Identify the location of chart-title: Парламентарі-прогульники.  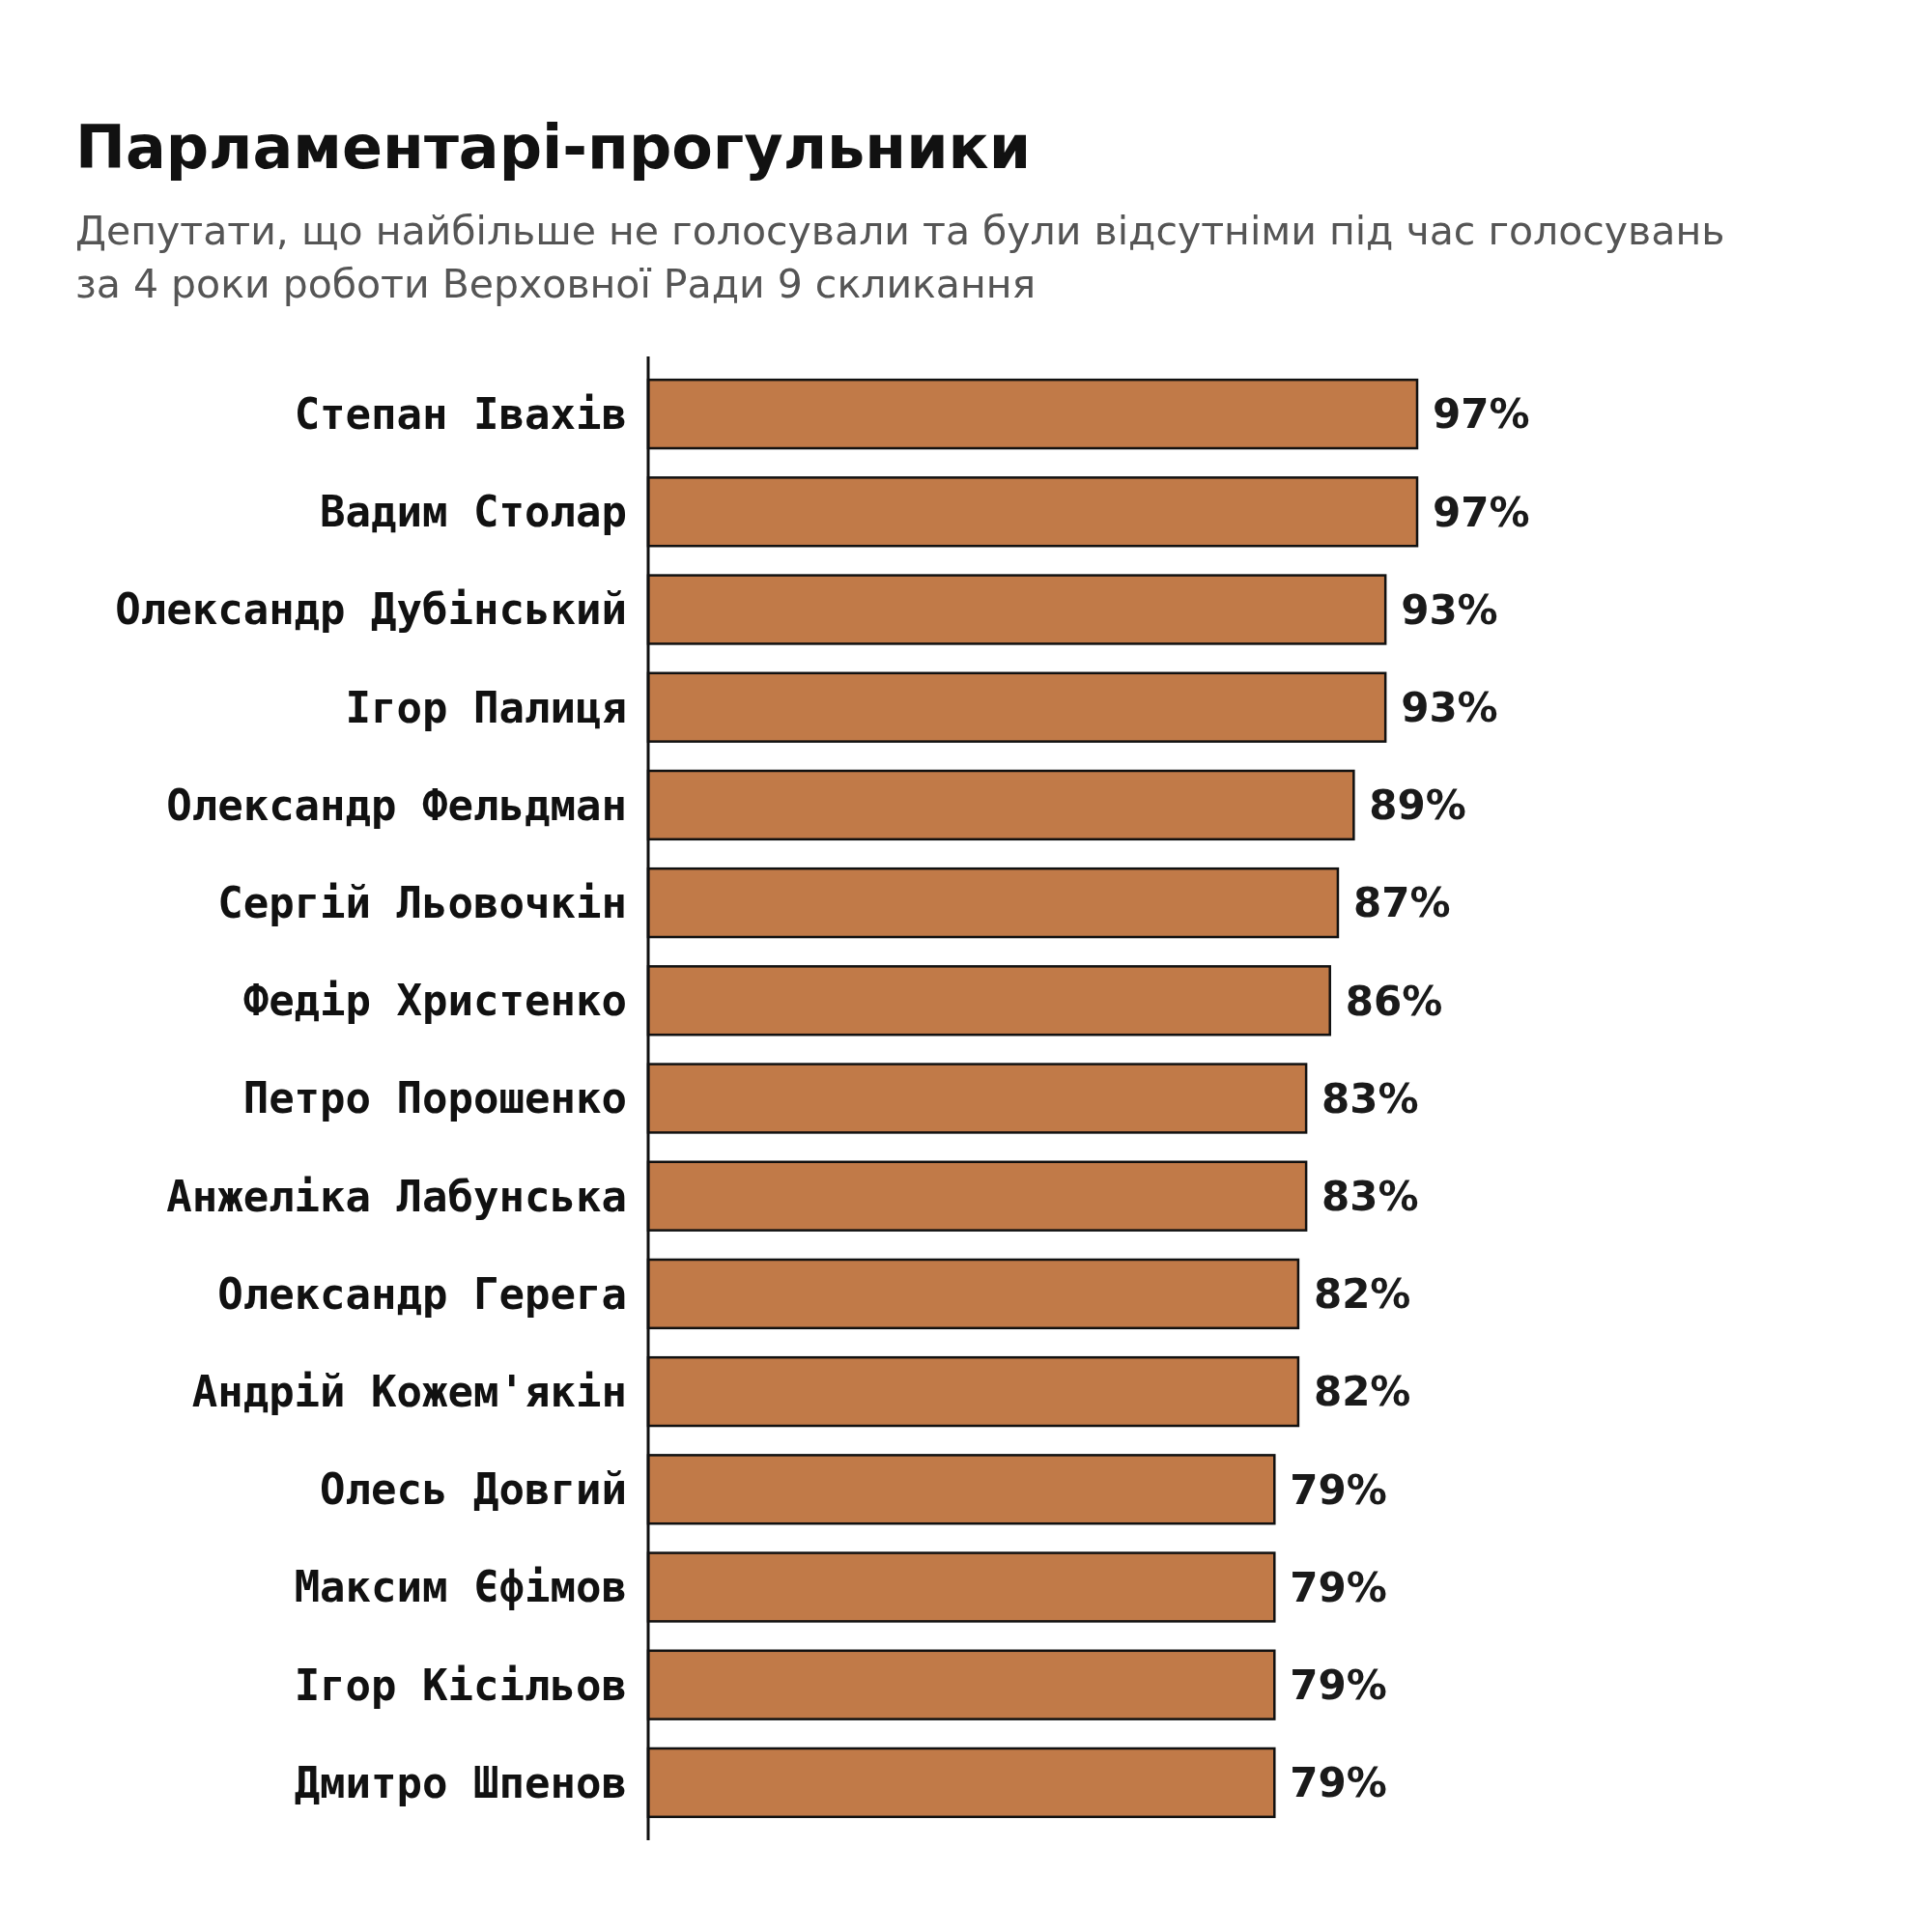
(553, 147).